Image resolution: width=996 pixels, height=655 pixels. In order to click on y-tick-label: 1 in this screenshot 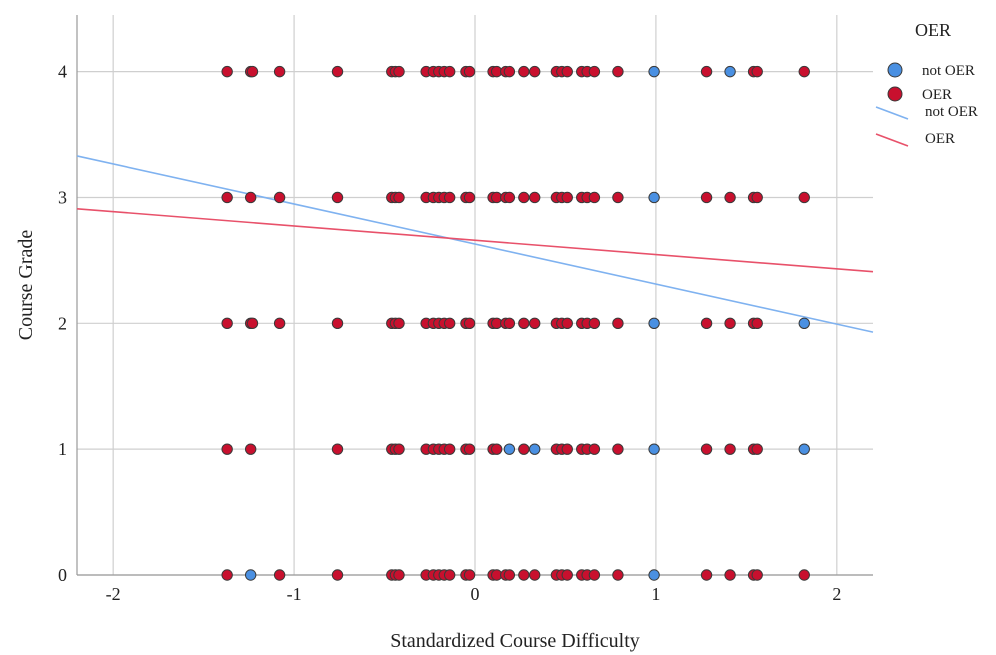, I will do `click(62, 449)`.